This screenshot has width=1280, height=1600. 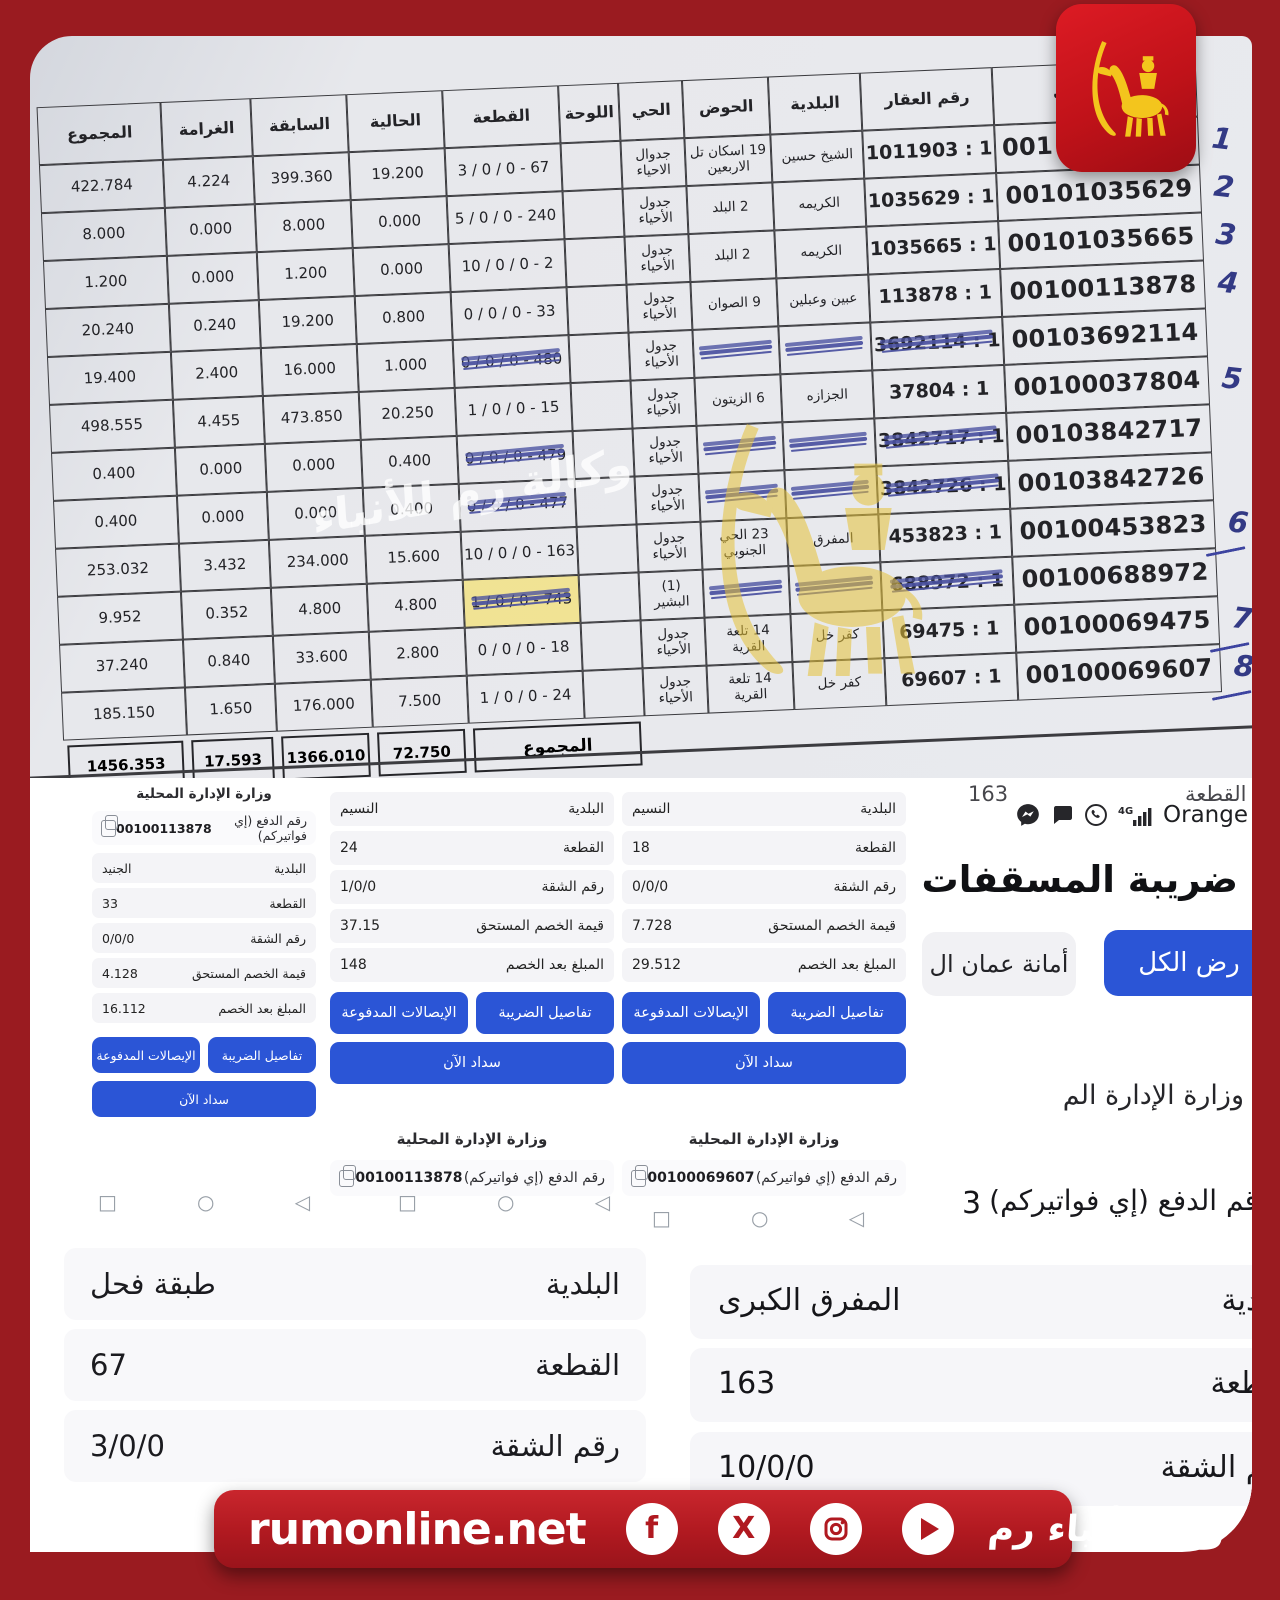 I want to click on youtube-icon, so click(x=927, y=1529).